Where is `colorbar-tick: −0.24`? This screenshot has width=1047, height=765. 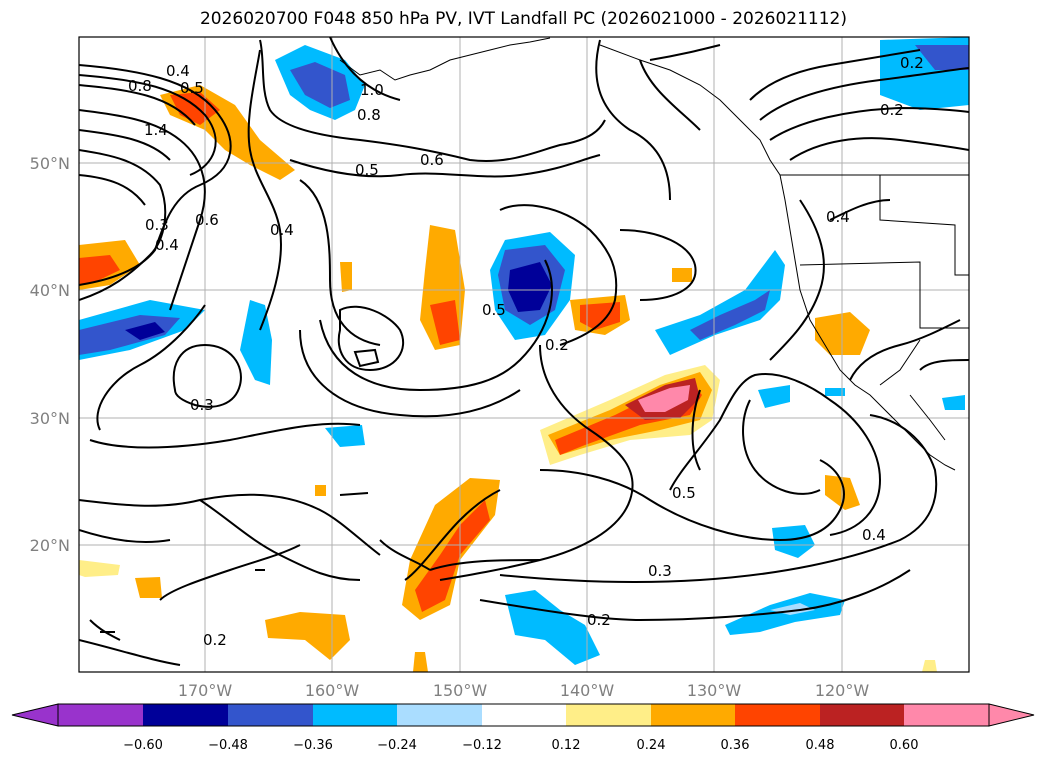
colorbar-tick: −0.24 is located at coordinates (397, 745).